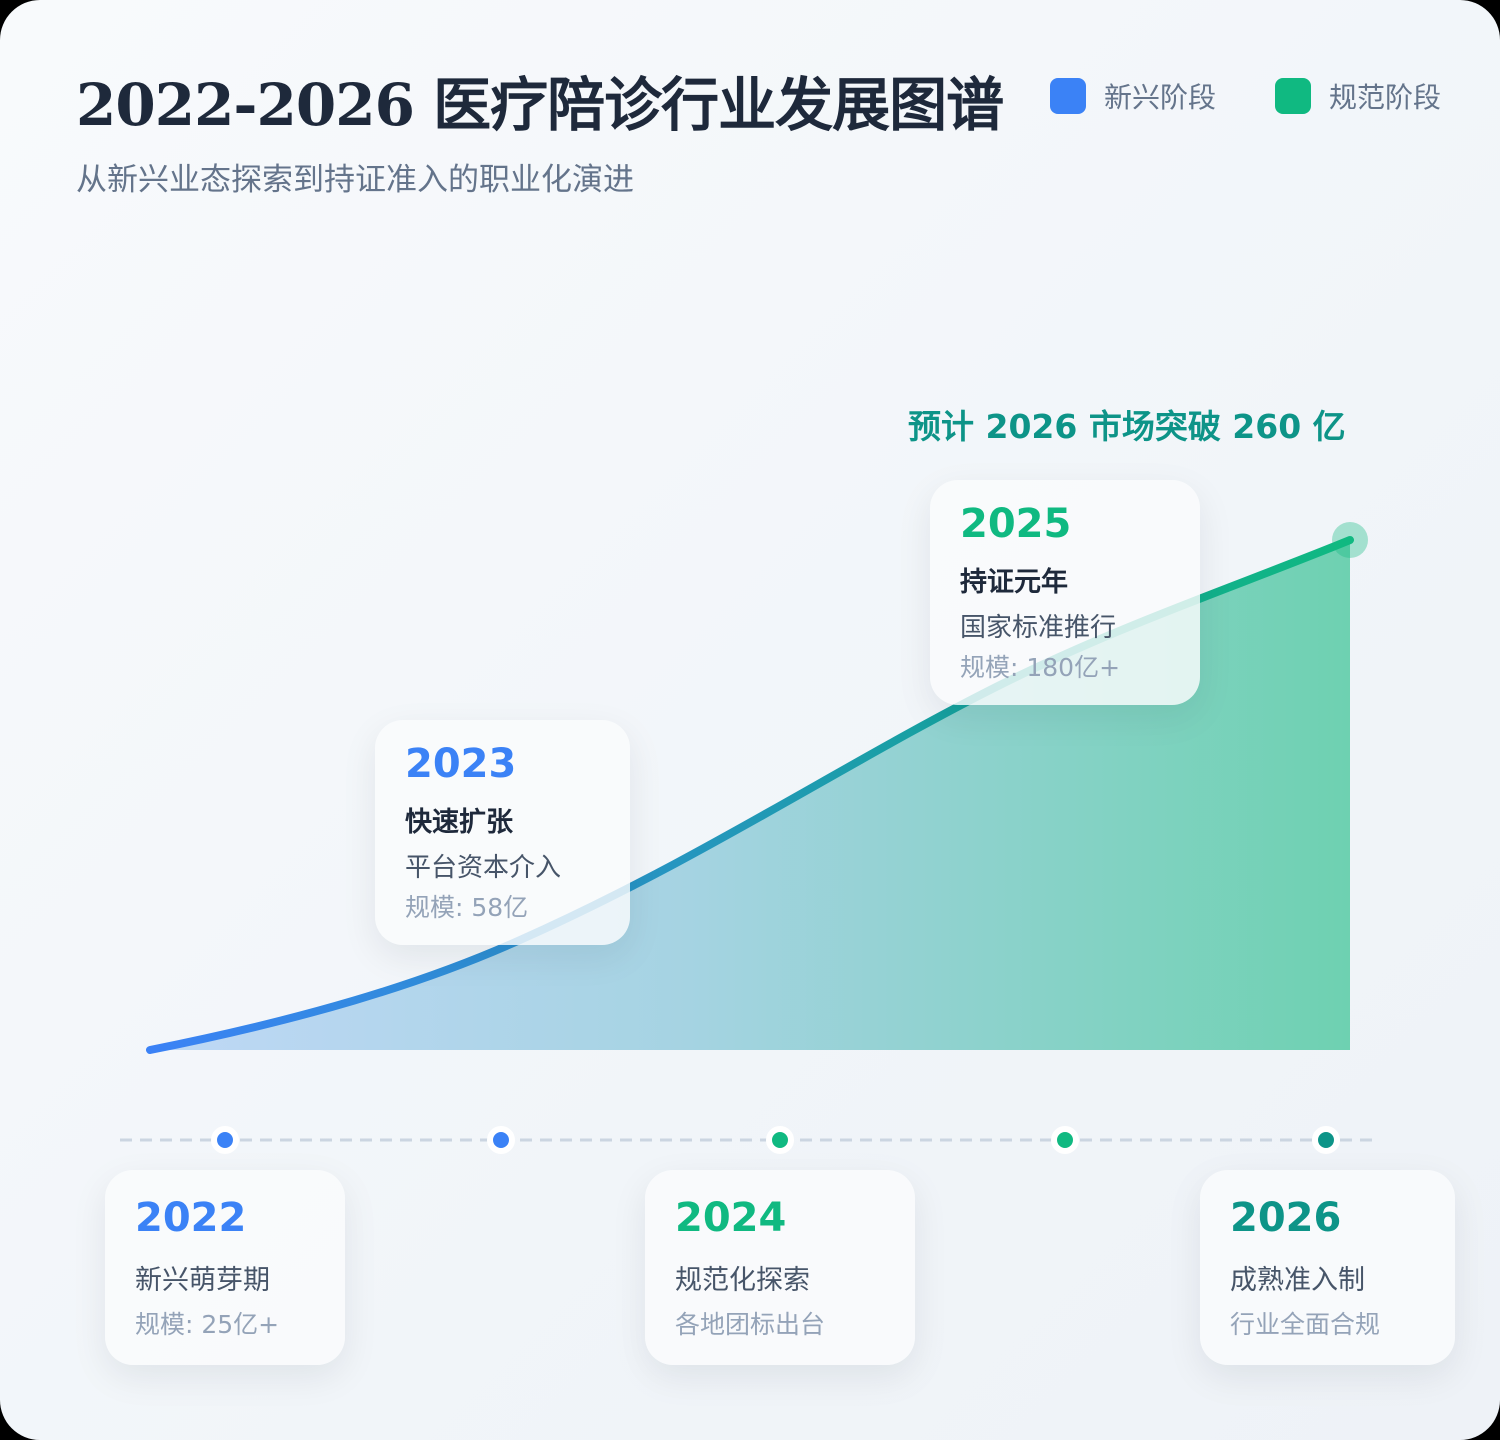 The height and width of the screenshot is (1440, 1500). Describe the element at coordinates (1160, 97) in the screenshot. I see `legend-label: 新兴阶段` at that location.